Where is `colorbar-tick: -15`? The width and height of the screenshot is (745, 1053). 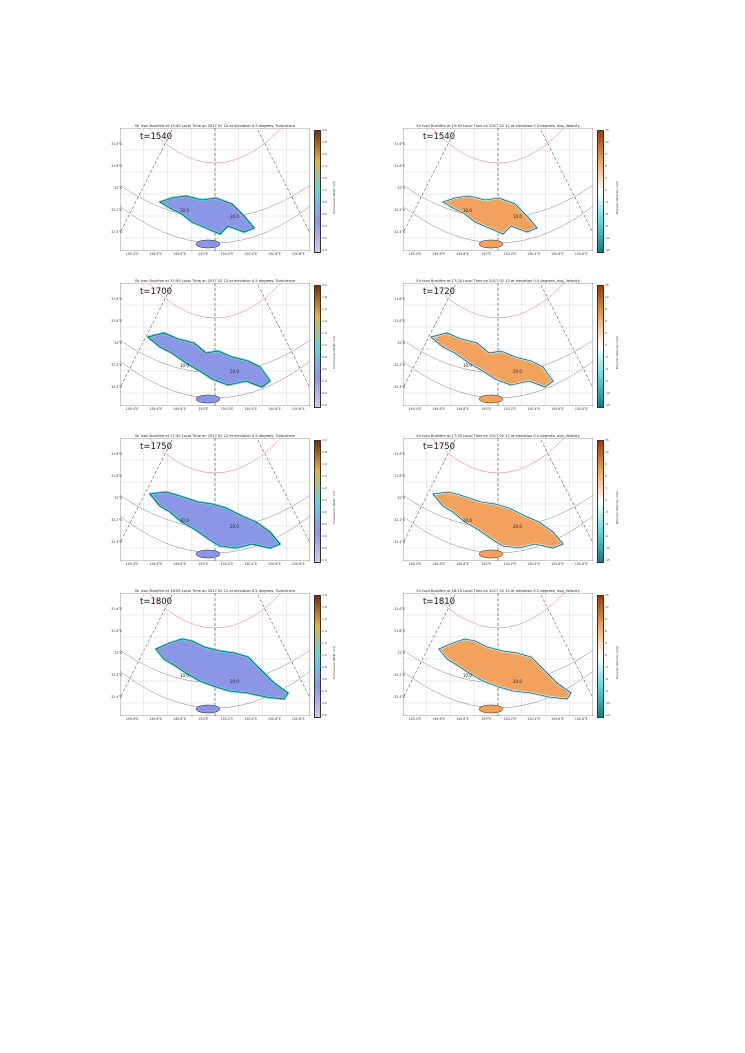
colorbar-tick: -15 is located at coordinates (607, 715).